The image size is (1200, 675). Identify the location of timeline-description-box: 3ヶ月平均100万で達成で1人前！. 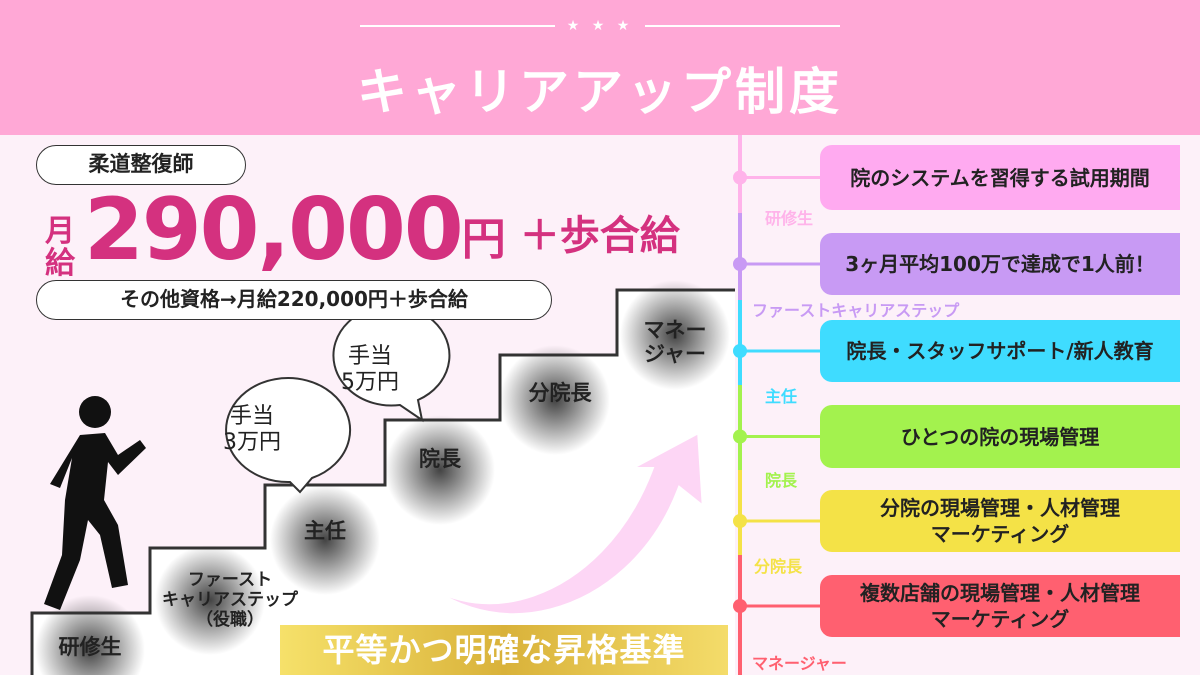
(1000, 264).